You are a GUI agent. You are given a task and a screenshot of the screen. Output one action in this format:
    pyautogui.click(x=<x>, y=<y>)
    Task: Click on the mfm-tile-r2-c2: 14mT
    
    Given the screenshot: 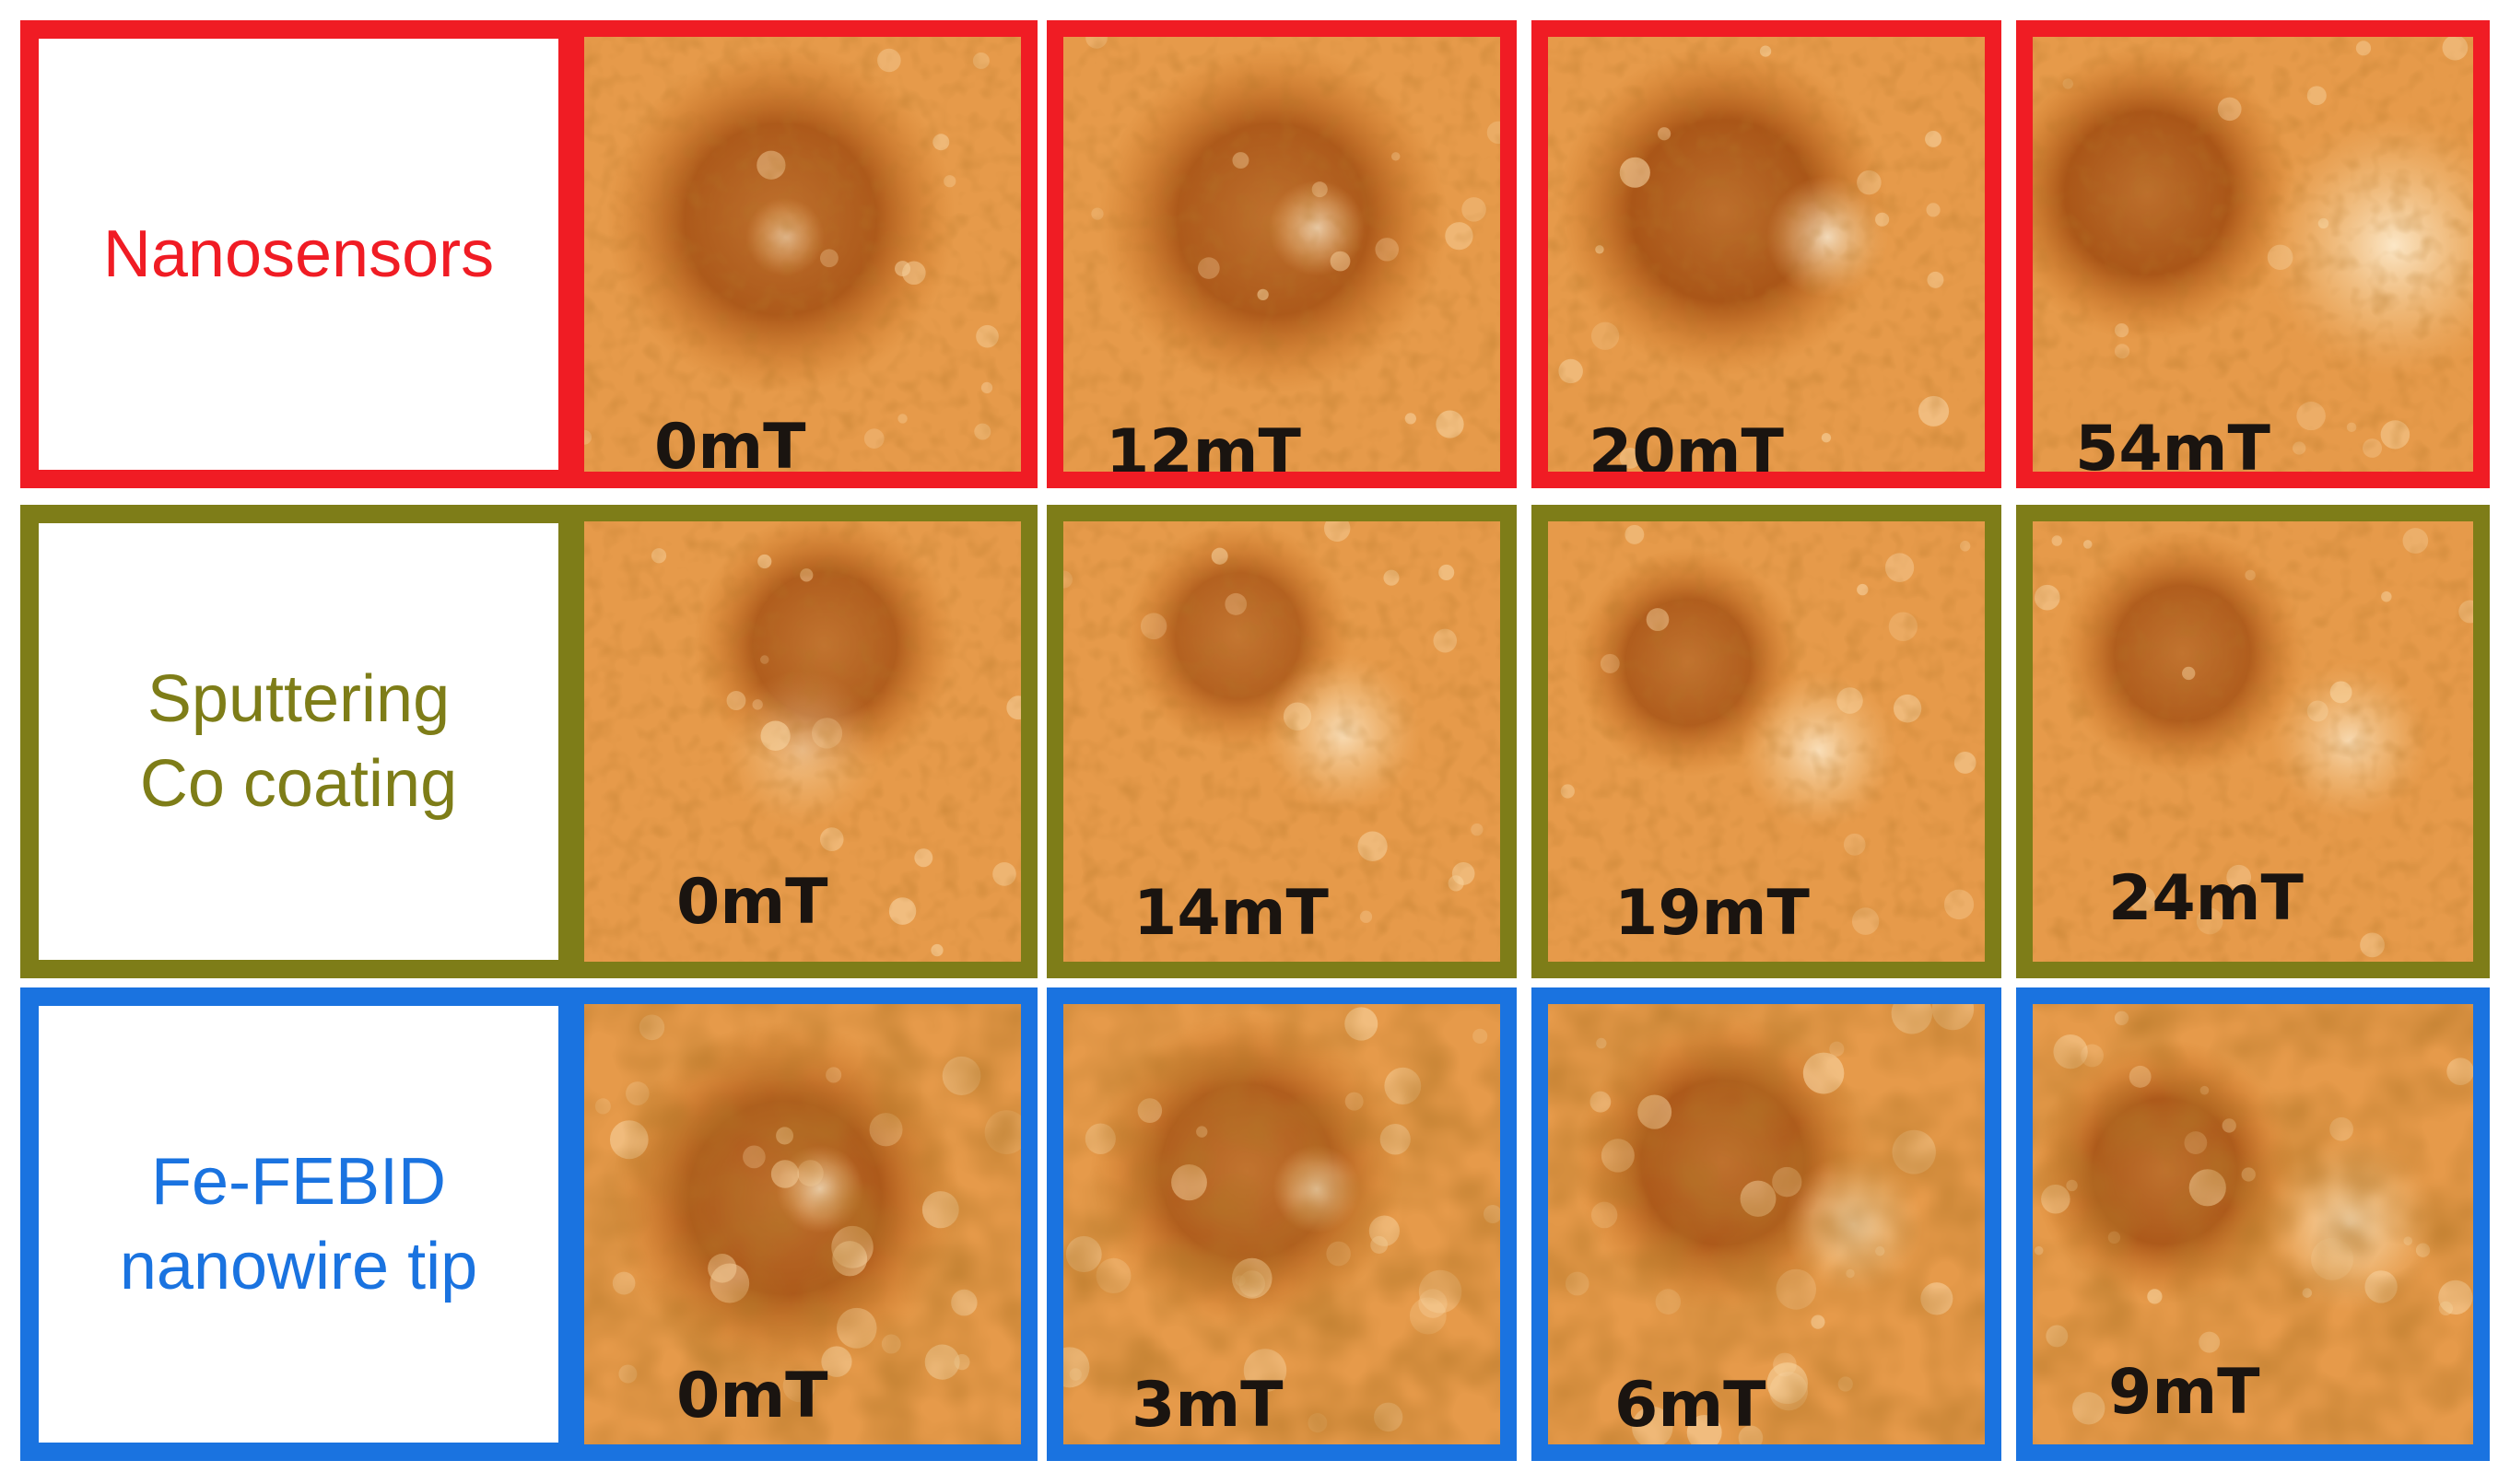 What is the action you would take?
    pyautogui.click(x=1282, y=741)
    